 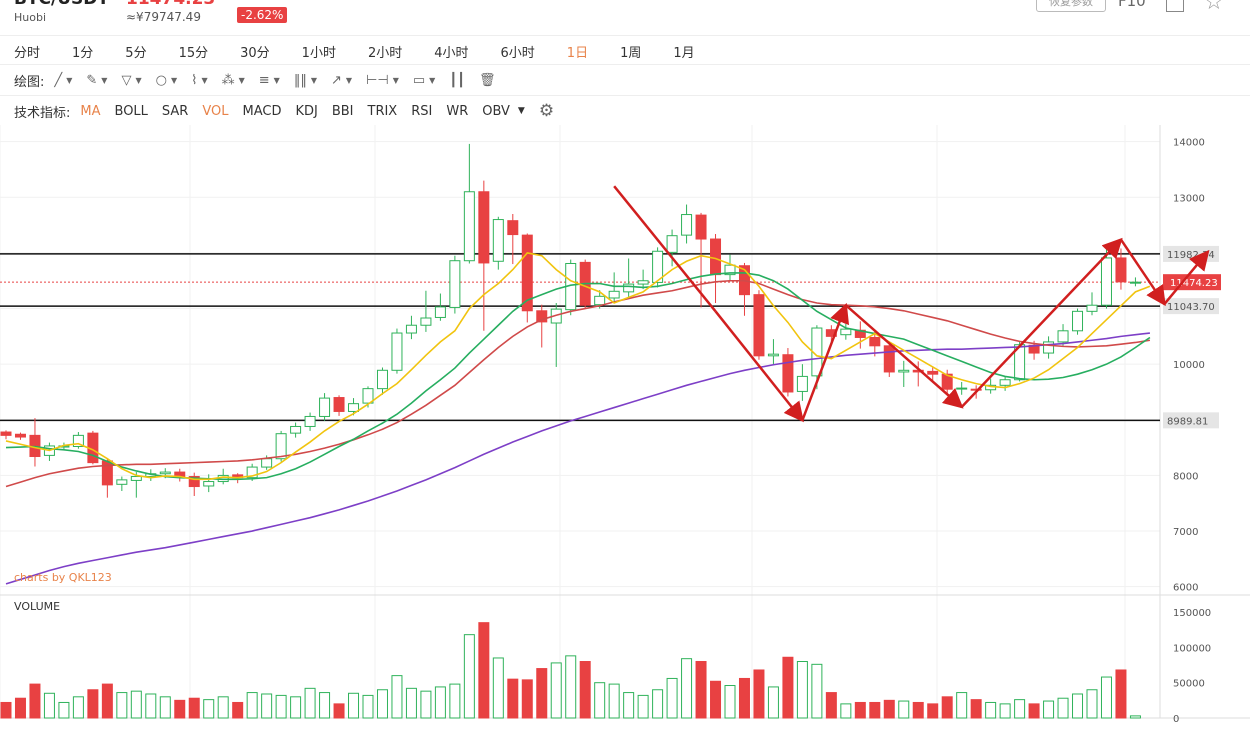 What do you see at coordinates (92, 80) in the screenshot?
I see `brush-tool-icon-glyph: ✎` at bounding box center [92, 80].